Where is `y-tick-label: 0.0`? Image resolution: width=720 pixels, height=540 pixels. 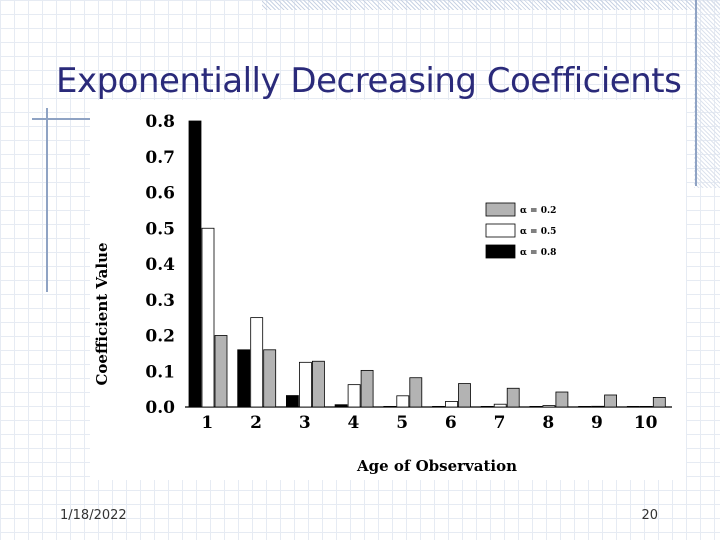 y-tick-label: 0.0 is located at coordinates (160, 408).